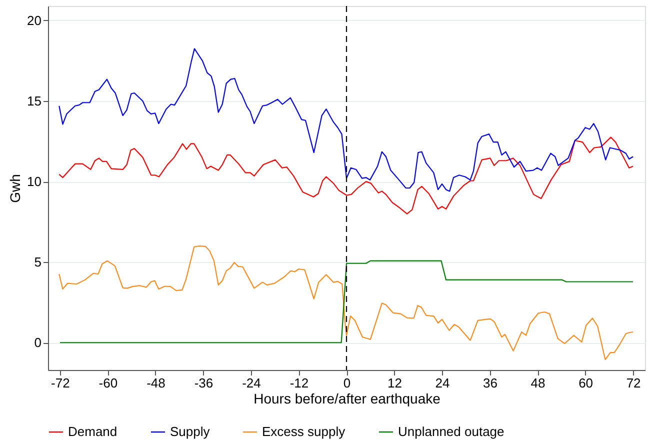 The height and width of the screenshot is (443, 655). Describe the element at coordinates (395, 383) in the screenshot. I see `x-tick-label: 12` at that location.